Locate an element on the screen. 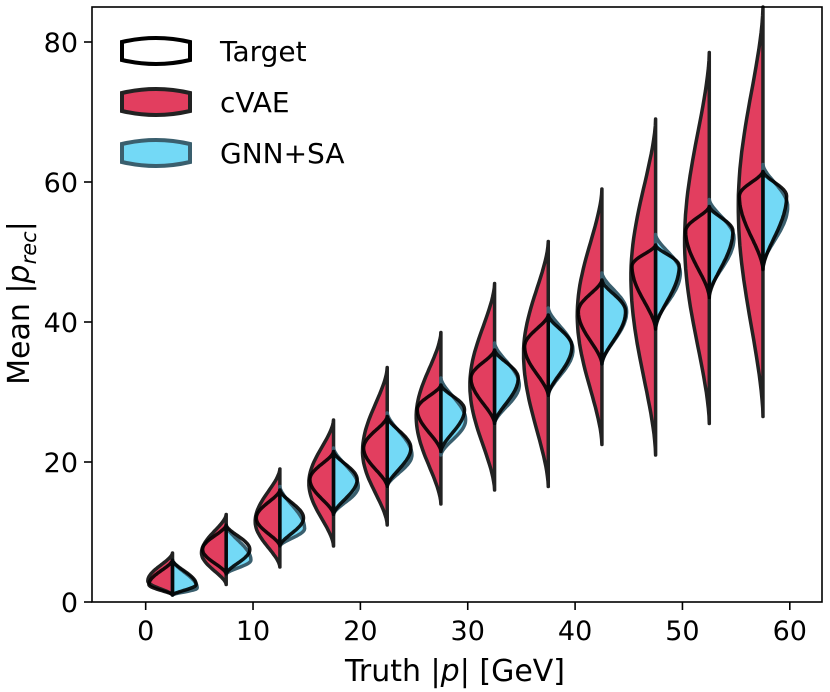 The image size is (830, 692). legend-swatch-cvae is located at coordinates (156, 102).